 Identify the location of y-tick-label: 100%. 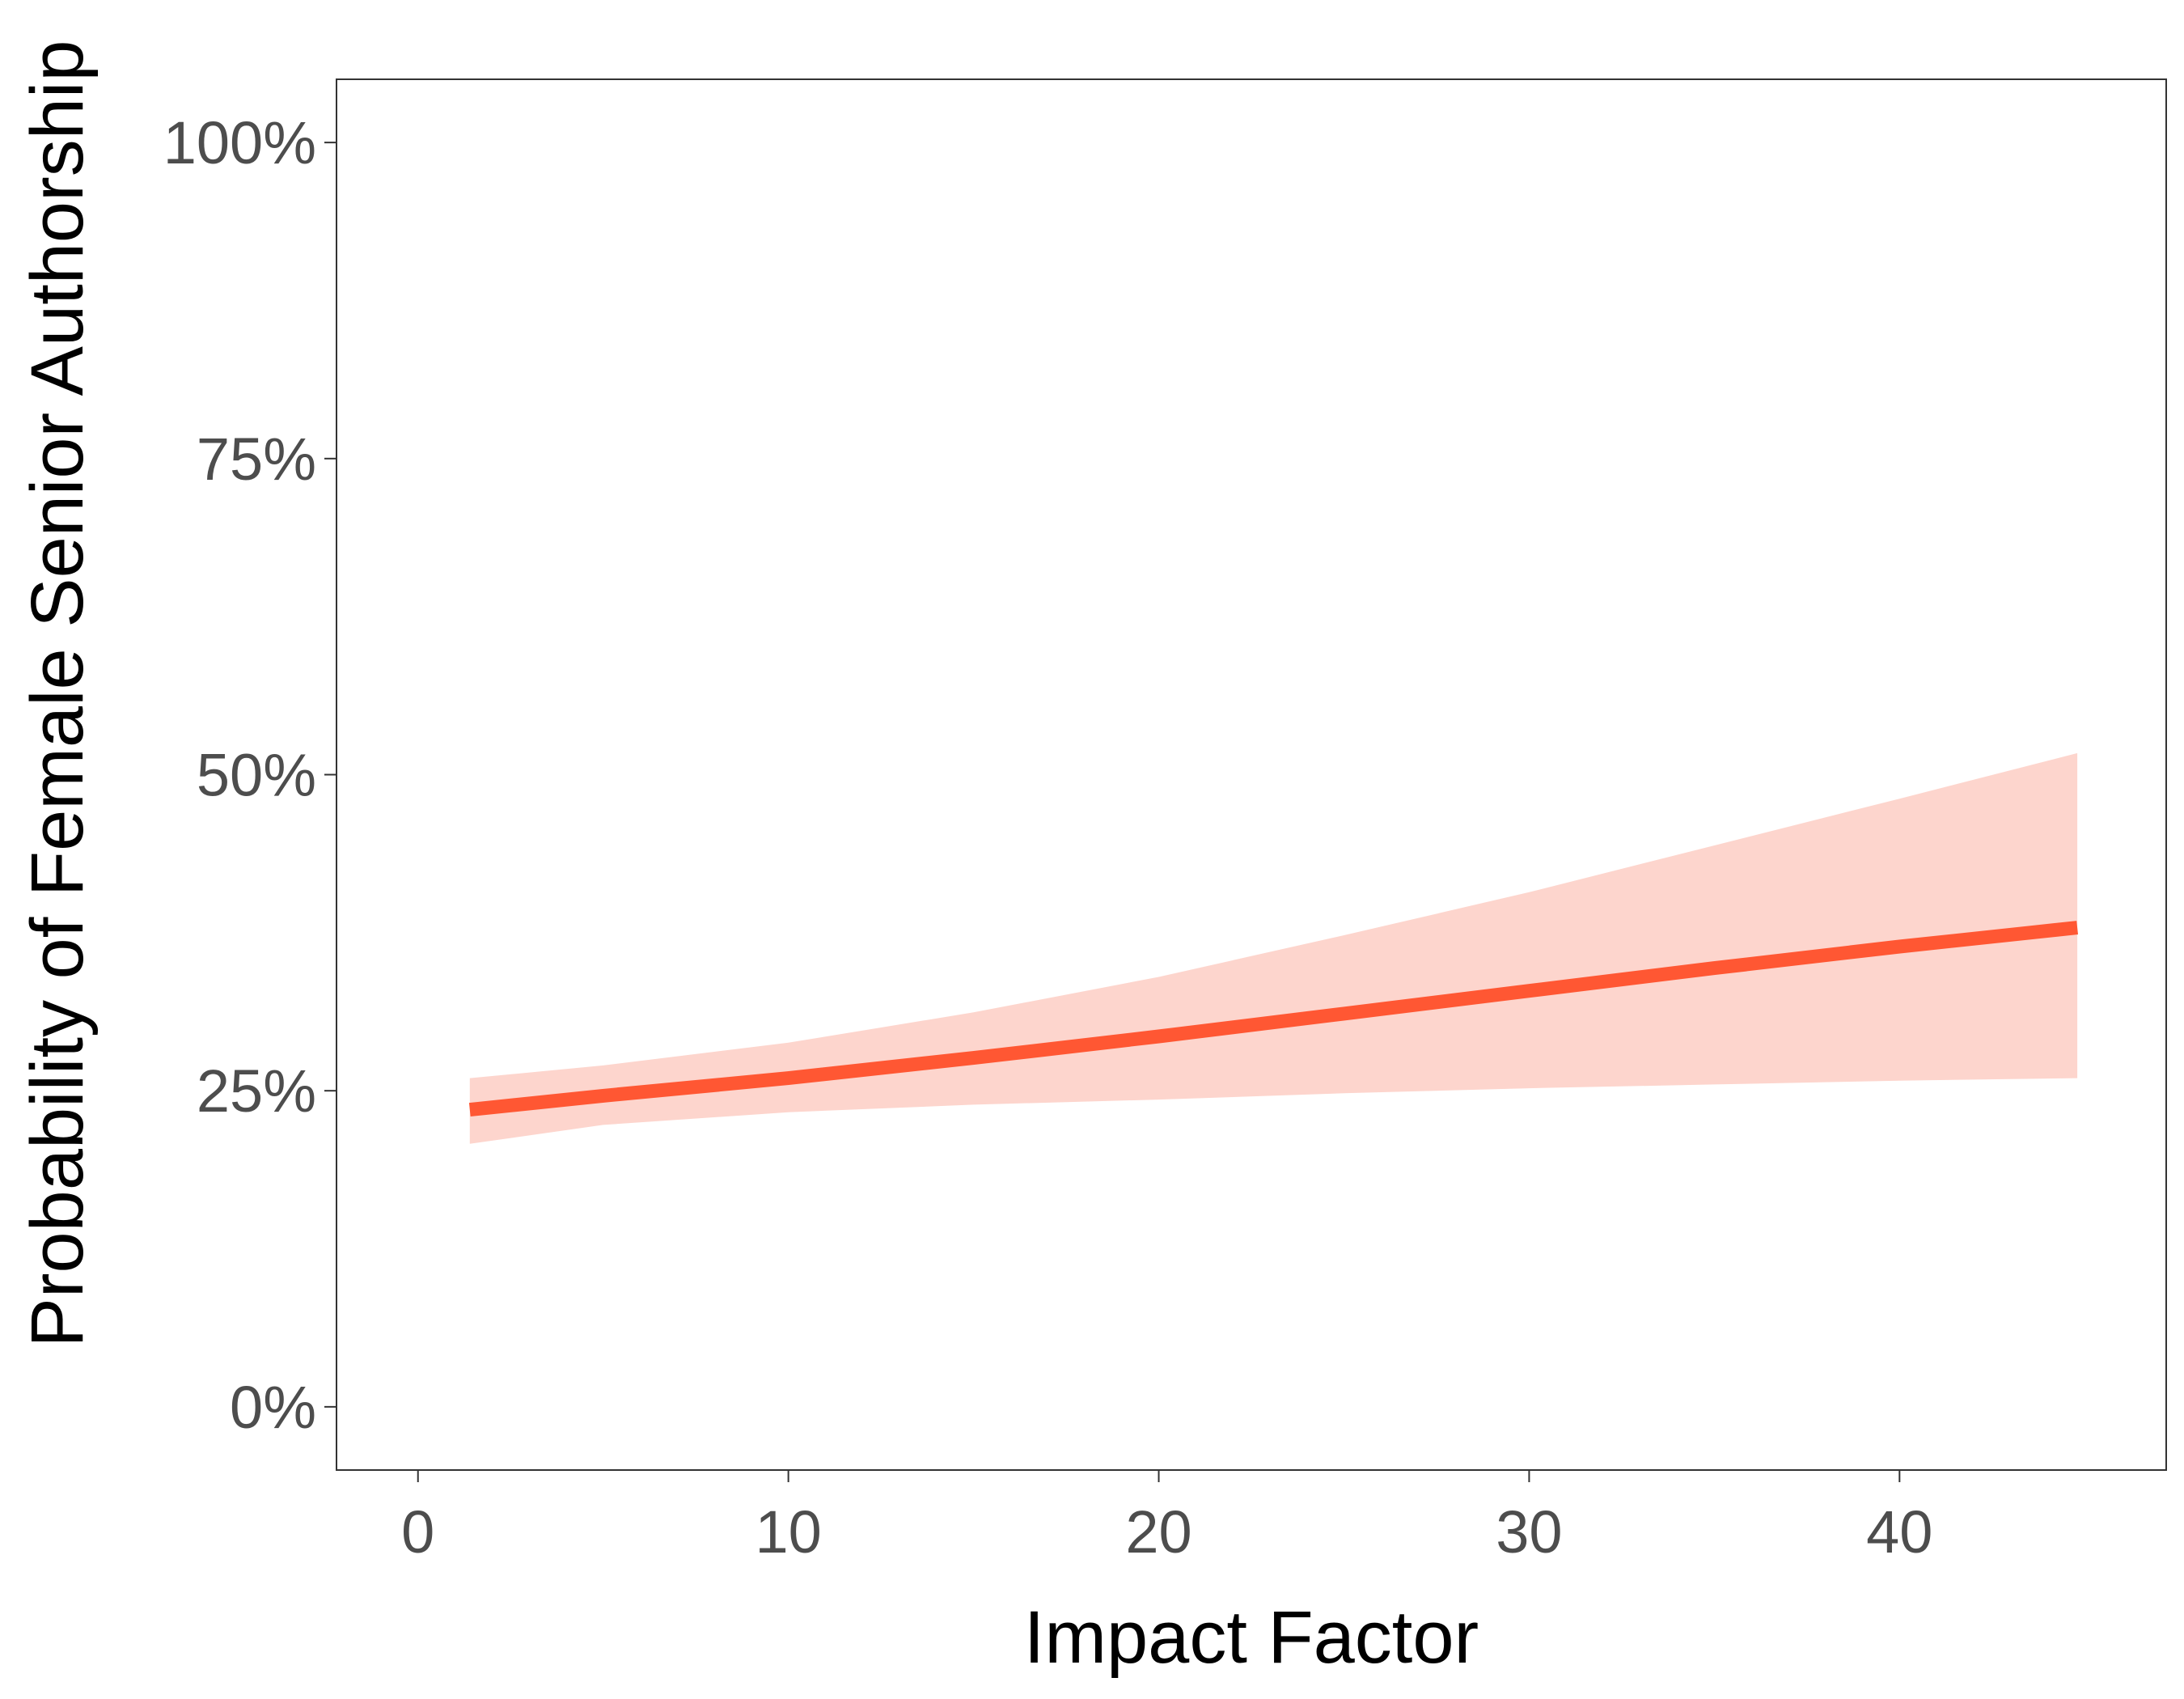
(239, 142).